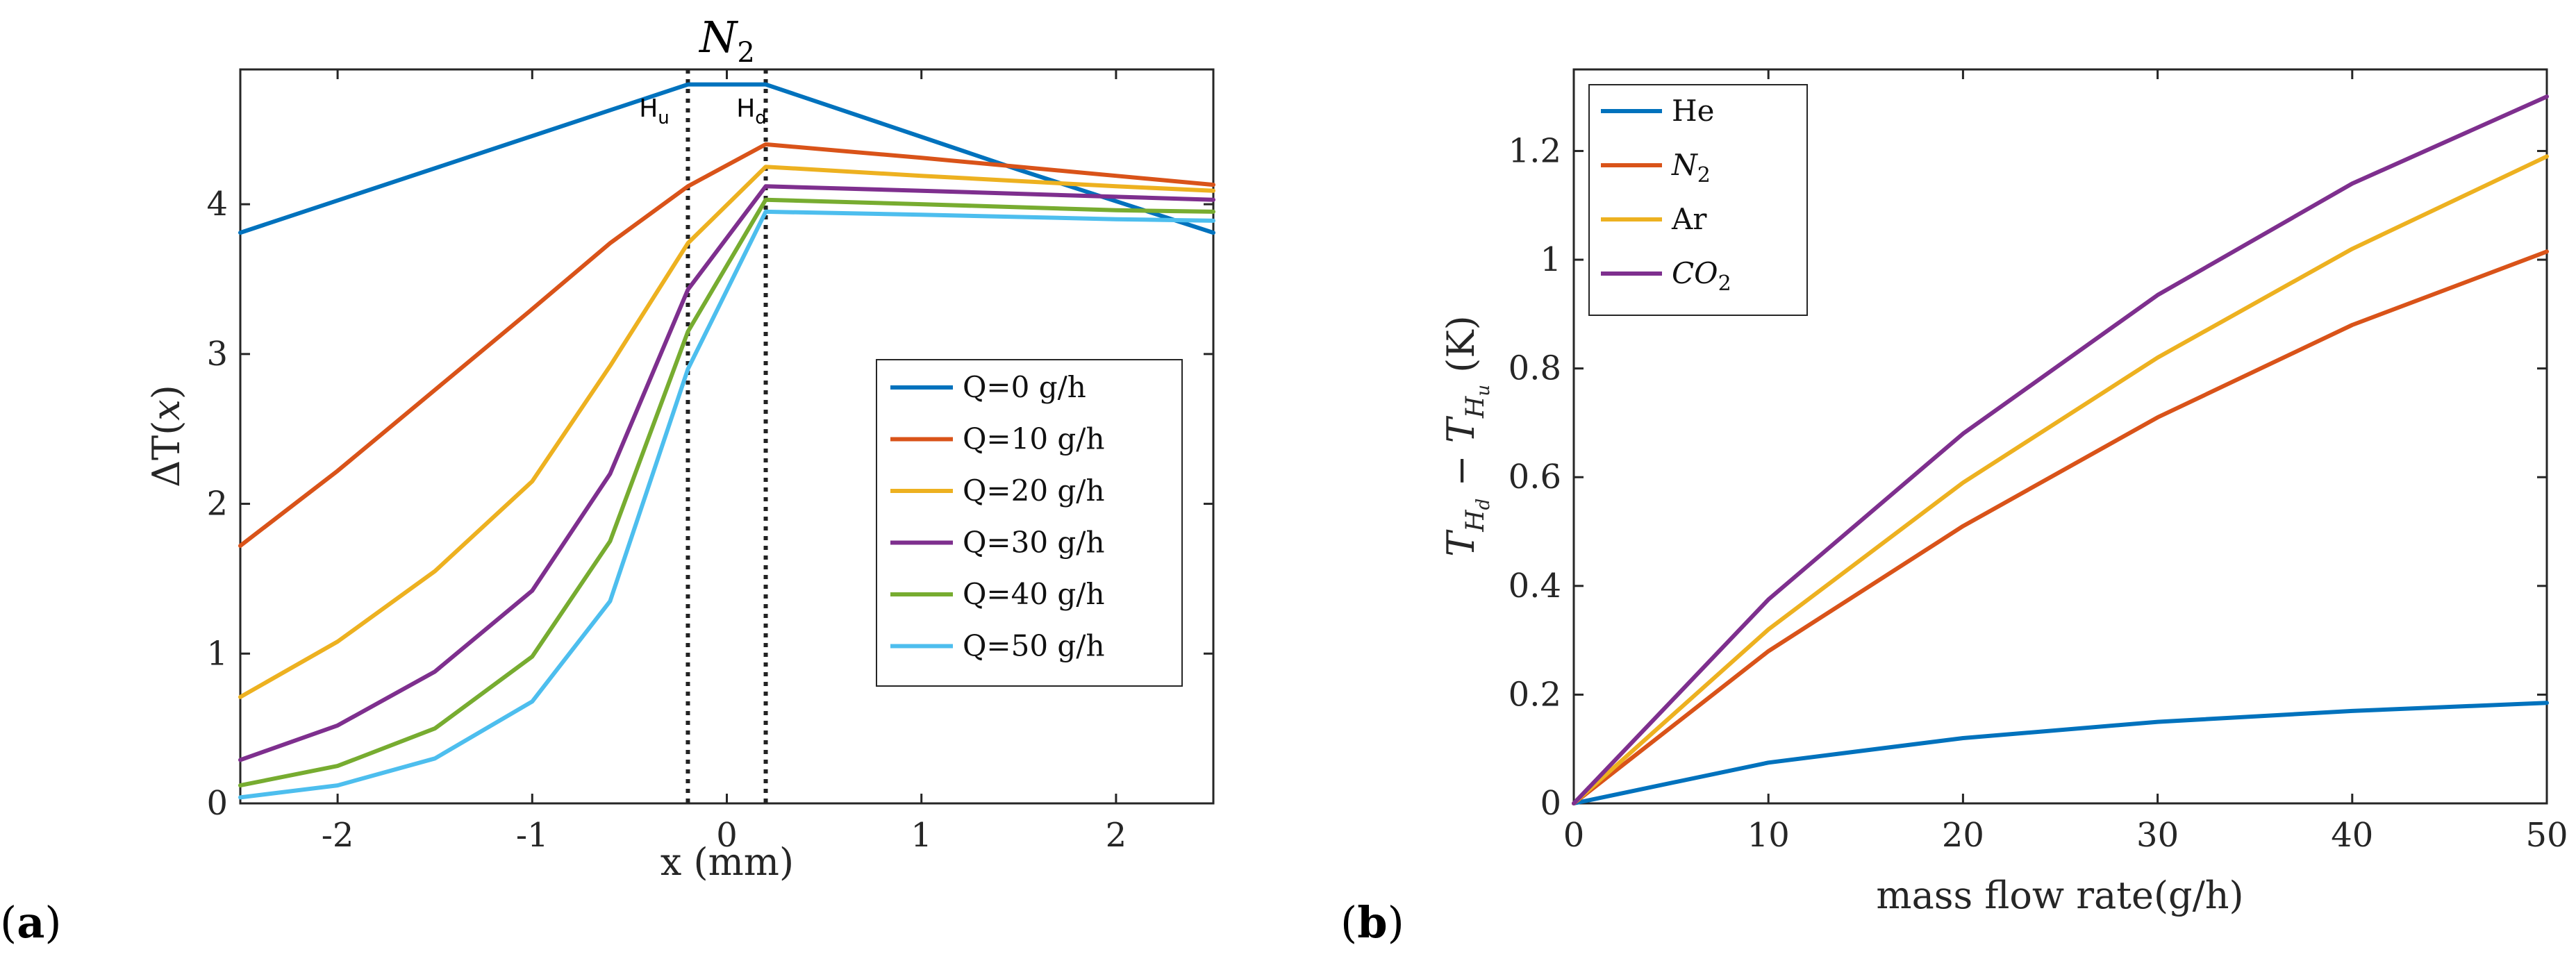  Describe the element at coordinates (31, 922) in the screenshot. I see `panel-a-label: (a)` at that location.